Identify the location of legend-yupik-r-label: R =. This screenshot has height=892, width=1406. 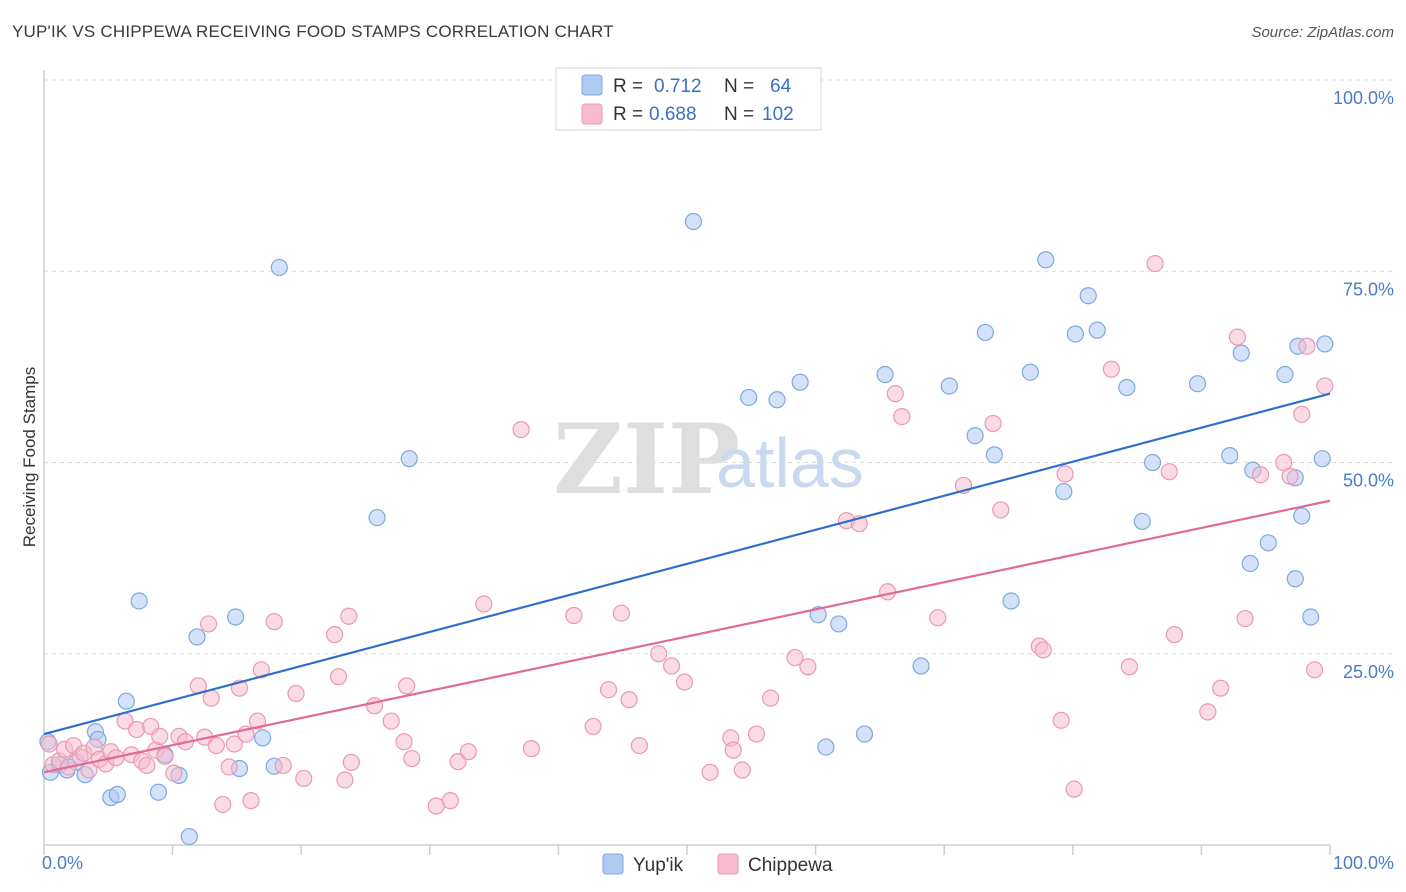
(628, 86).